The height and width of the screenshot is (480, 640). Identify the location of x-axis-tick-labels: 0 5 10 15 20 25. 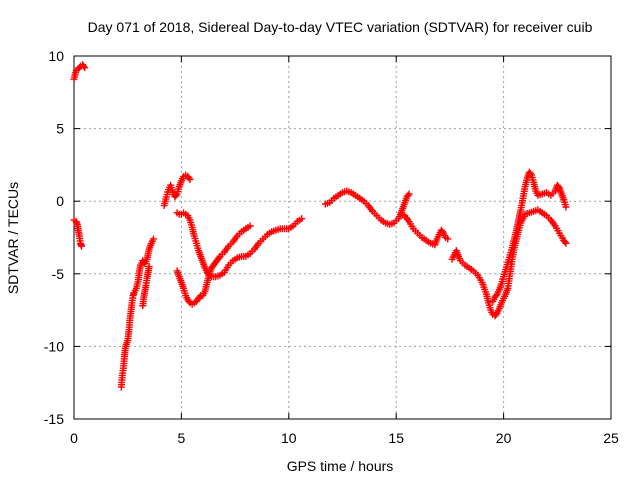
(344, 438).